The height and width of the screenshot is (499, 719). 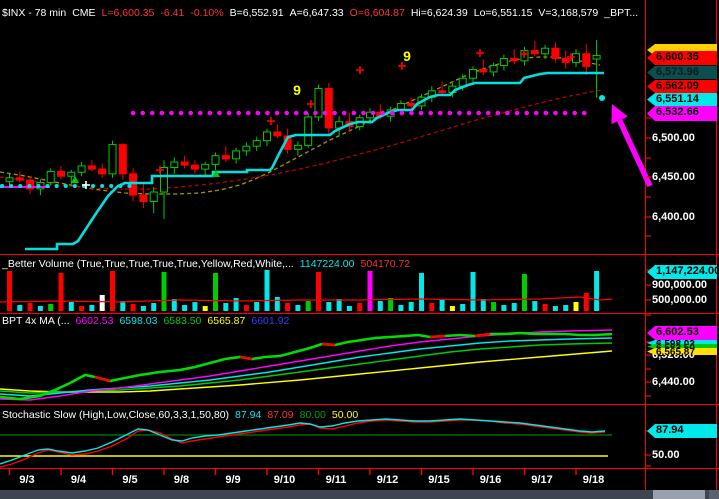 What do you see at coordinates (385, 264) in the screenshot?
I see `volume-average-value: 504170.72` at bounding box center [385, 264].